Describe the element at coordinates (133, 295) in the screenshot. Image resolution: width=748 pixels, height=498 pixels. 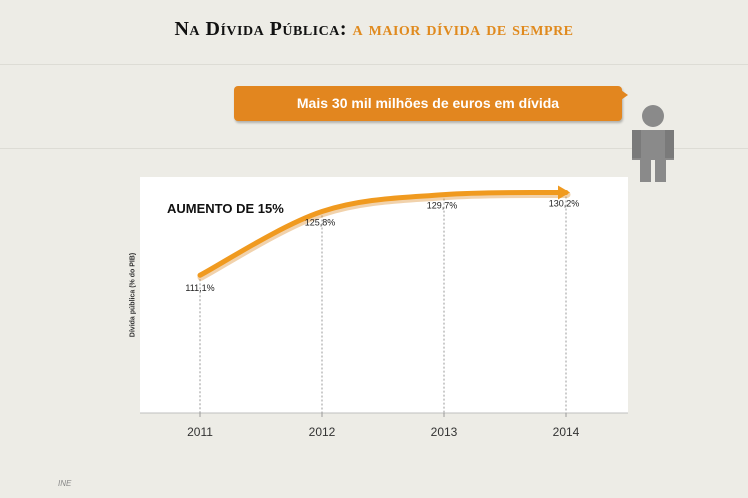
I see `y-axis-label: Dívida pública (% do PIB)` at that location.